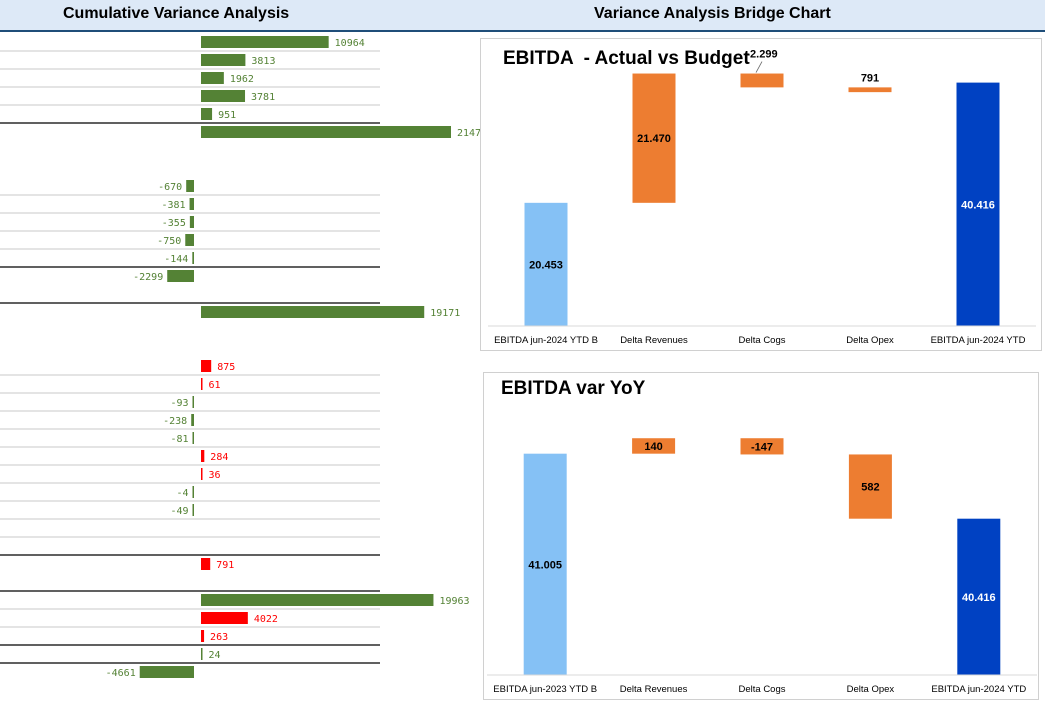 The width and height of the screenshot is (1045, 714). Describe the element at coordinates (545, 689) in the screenshot. I see `category-label: EBITDA jun-2023 YTD B` at that location.